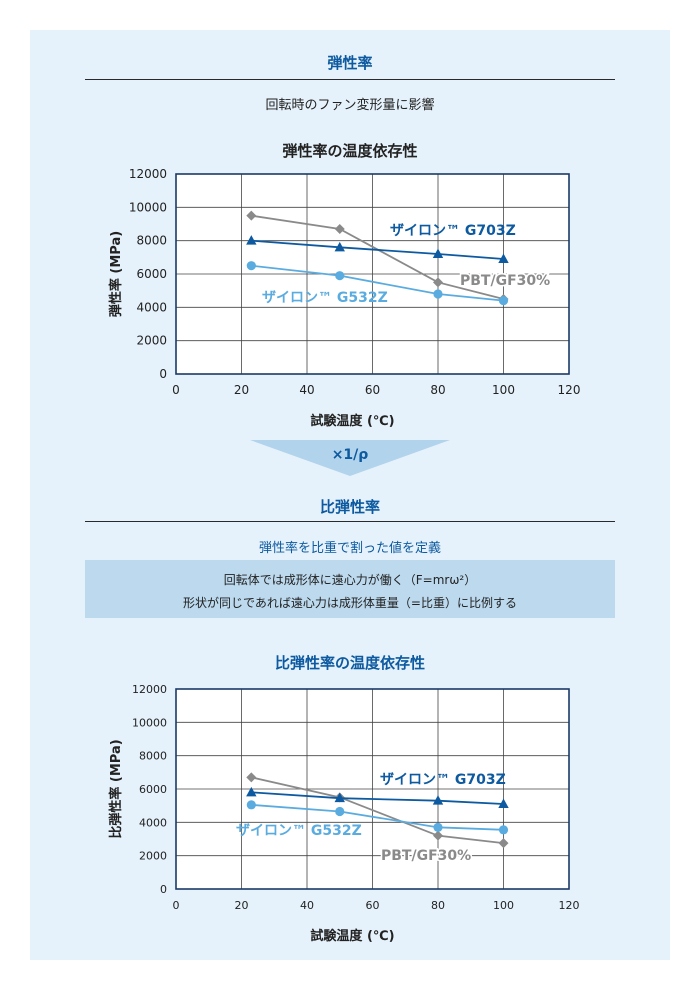 Image resolution: width=700 pixels, height=990 pixels. What do you see at coordinates (151, 274) in the screenshot?
I see `chart1-y-tick-label: 6000` at bounding box center [151, 274].